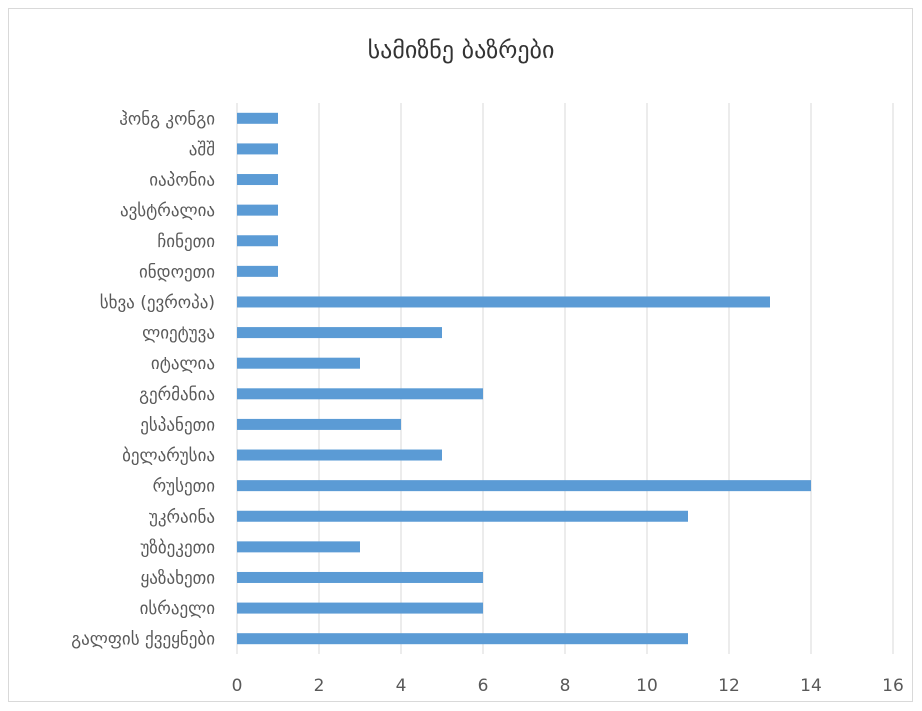 This screenshot has height=711, width=922. What do you see at coordinates (183, 364) in the screenshot?
I see `category-label: იტალია` at bounding box center [183, 364].